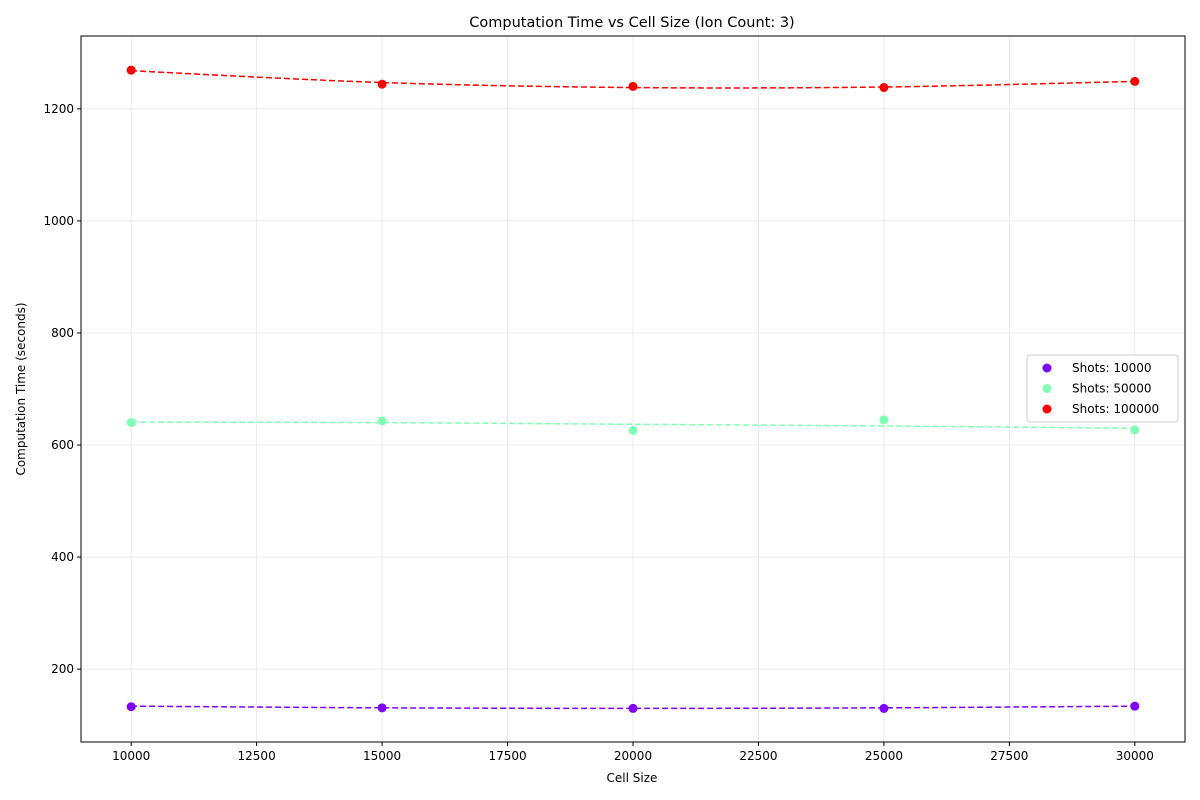 The image size is (1200, 800). What do you see at coordinates (257, 756) in the screenshot?
I see `x-tick-label: 12500` at bounding box center [257, 756].